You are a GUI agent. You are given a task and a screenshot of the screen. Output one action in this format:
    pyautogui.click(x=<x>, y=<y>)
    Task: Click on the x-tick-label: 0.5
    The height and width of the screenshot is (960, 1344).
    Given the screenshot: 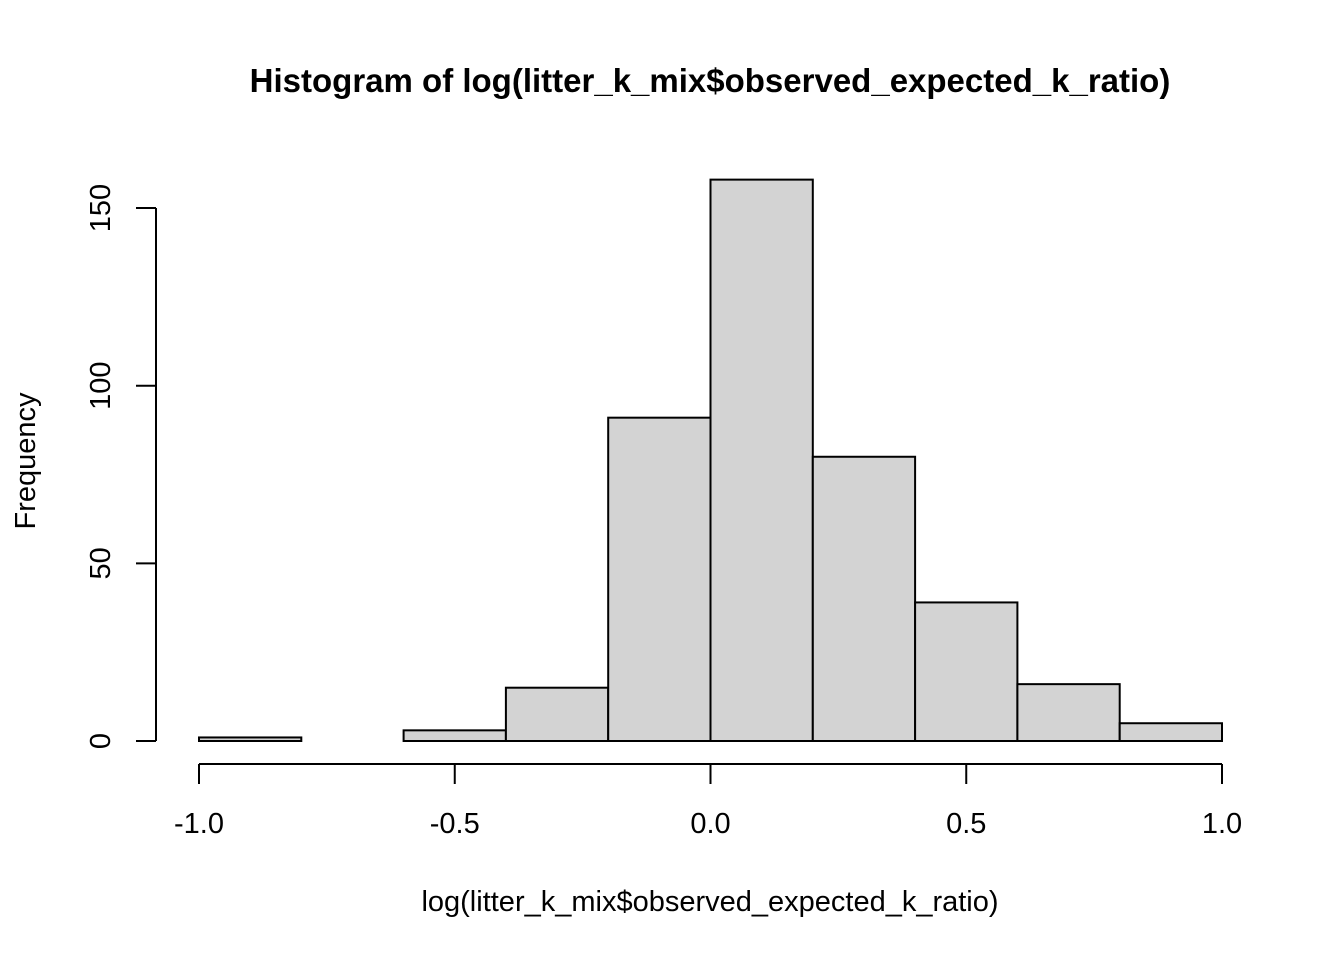 What is the action you would take?
    pyautogui.click(x=966, y=824)
    